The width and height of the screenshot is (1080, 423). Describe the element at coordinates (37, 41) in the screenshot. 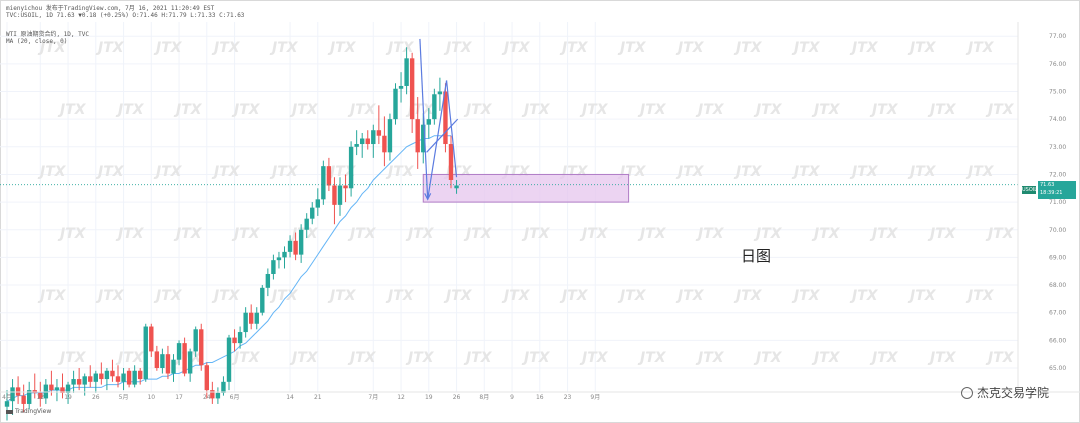

I see `indicator-label: MA (20, close, 0)` at that location.